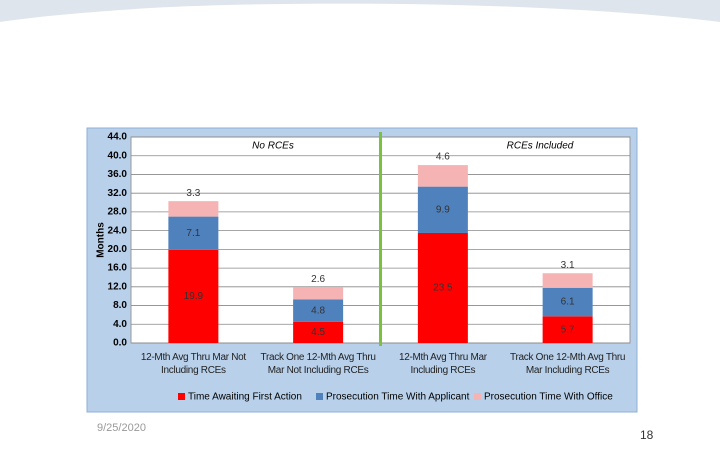 Image resolution: width=720 pixels, height=450 pixels. I want to click on y-tick-label: 12.0, so click(118, 286).